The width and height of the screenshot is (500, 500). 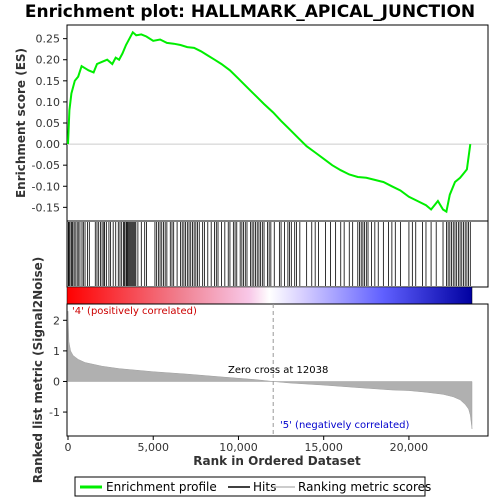 What do you see at coordinates (38, 370) in the screenshot?
I see `metric-y-axis-label: Ranked list metric (Signal2Noise)` at bounding box center [38, 370].